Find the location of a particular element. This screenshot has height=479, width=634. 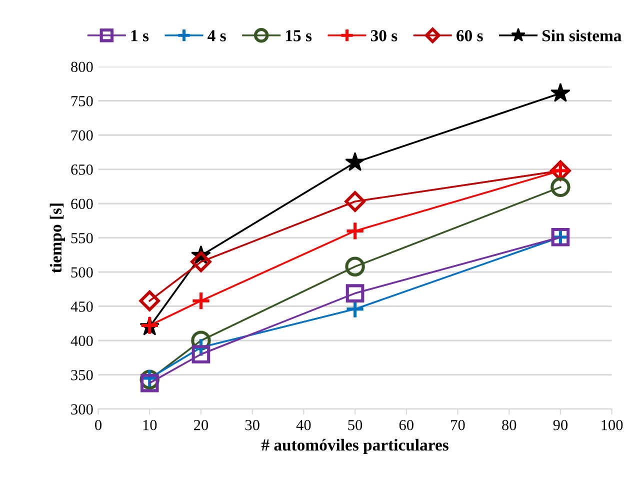

y-tick-label: 600 is located at coordinates (82, 204).